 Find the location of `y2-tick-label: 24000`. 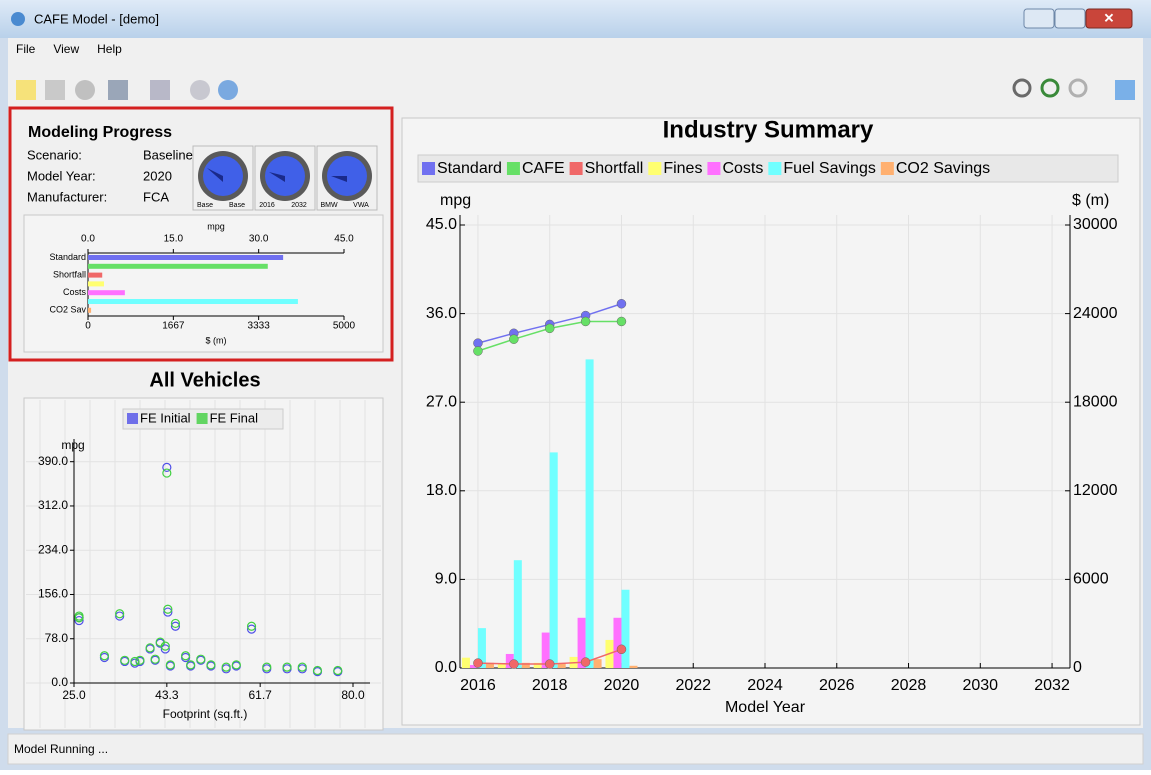

y2-tick-label: 24000 is located at coordinates (1095, 313).